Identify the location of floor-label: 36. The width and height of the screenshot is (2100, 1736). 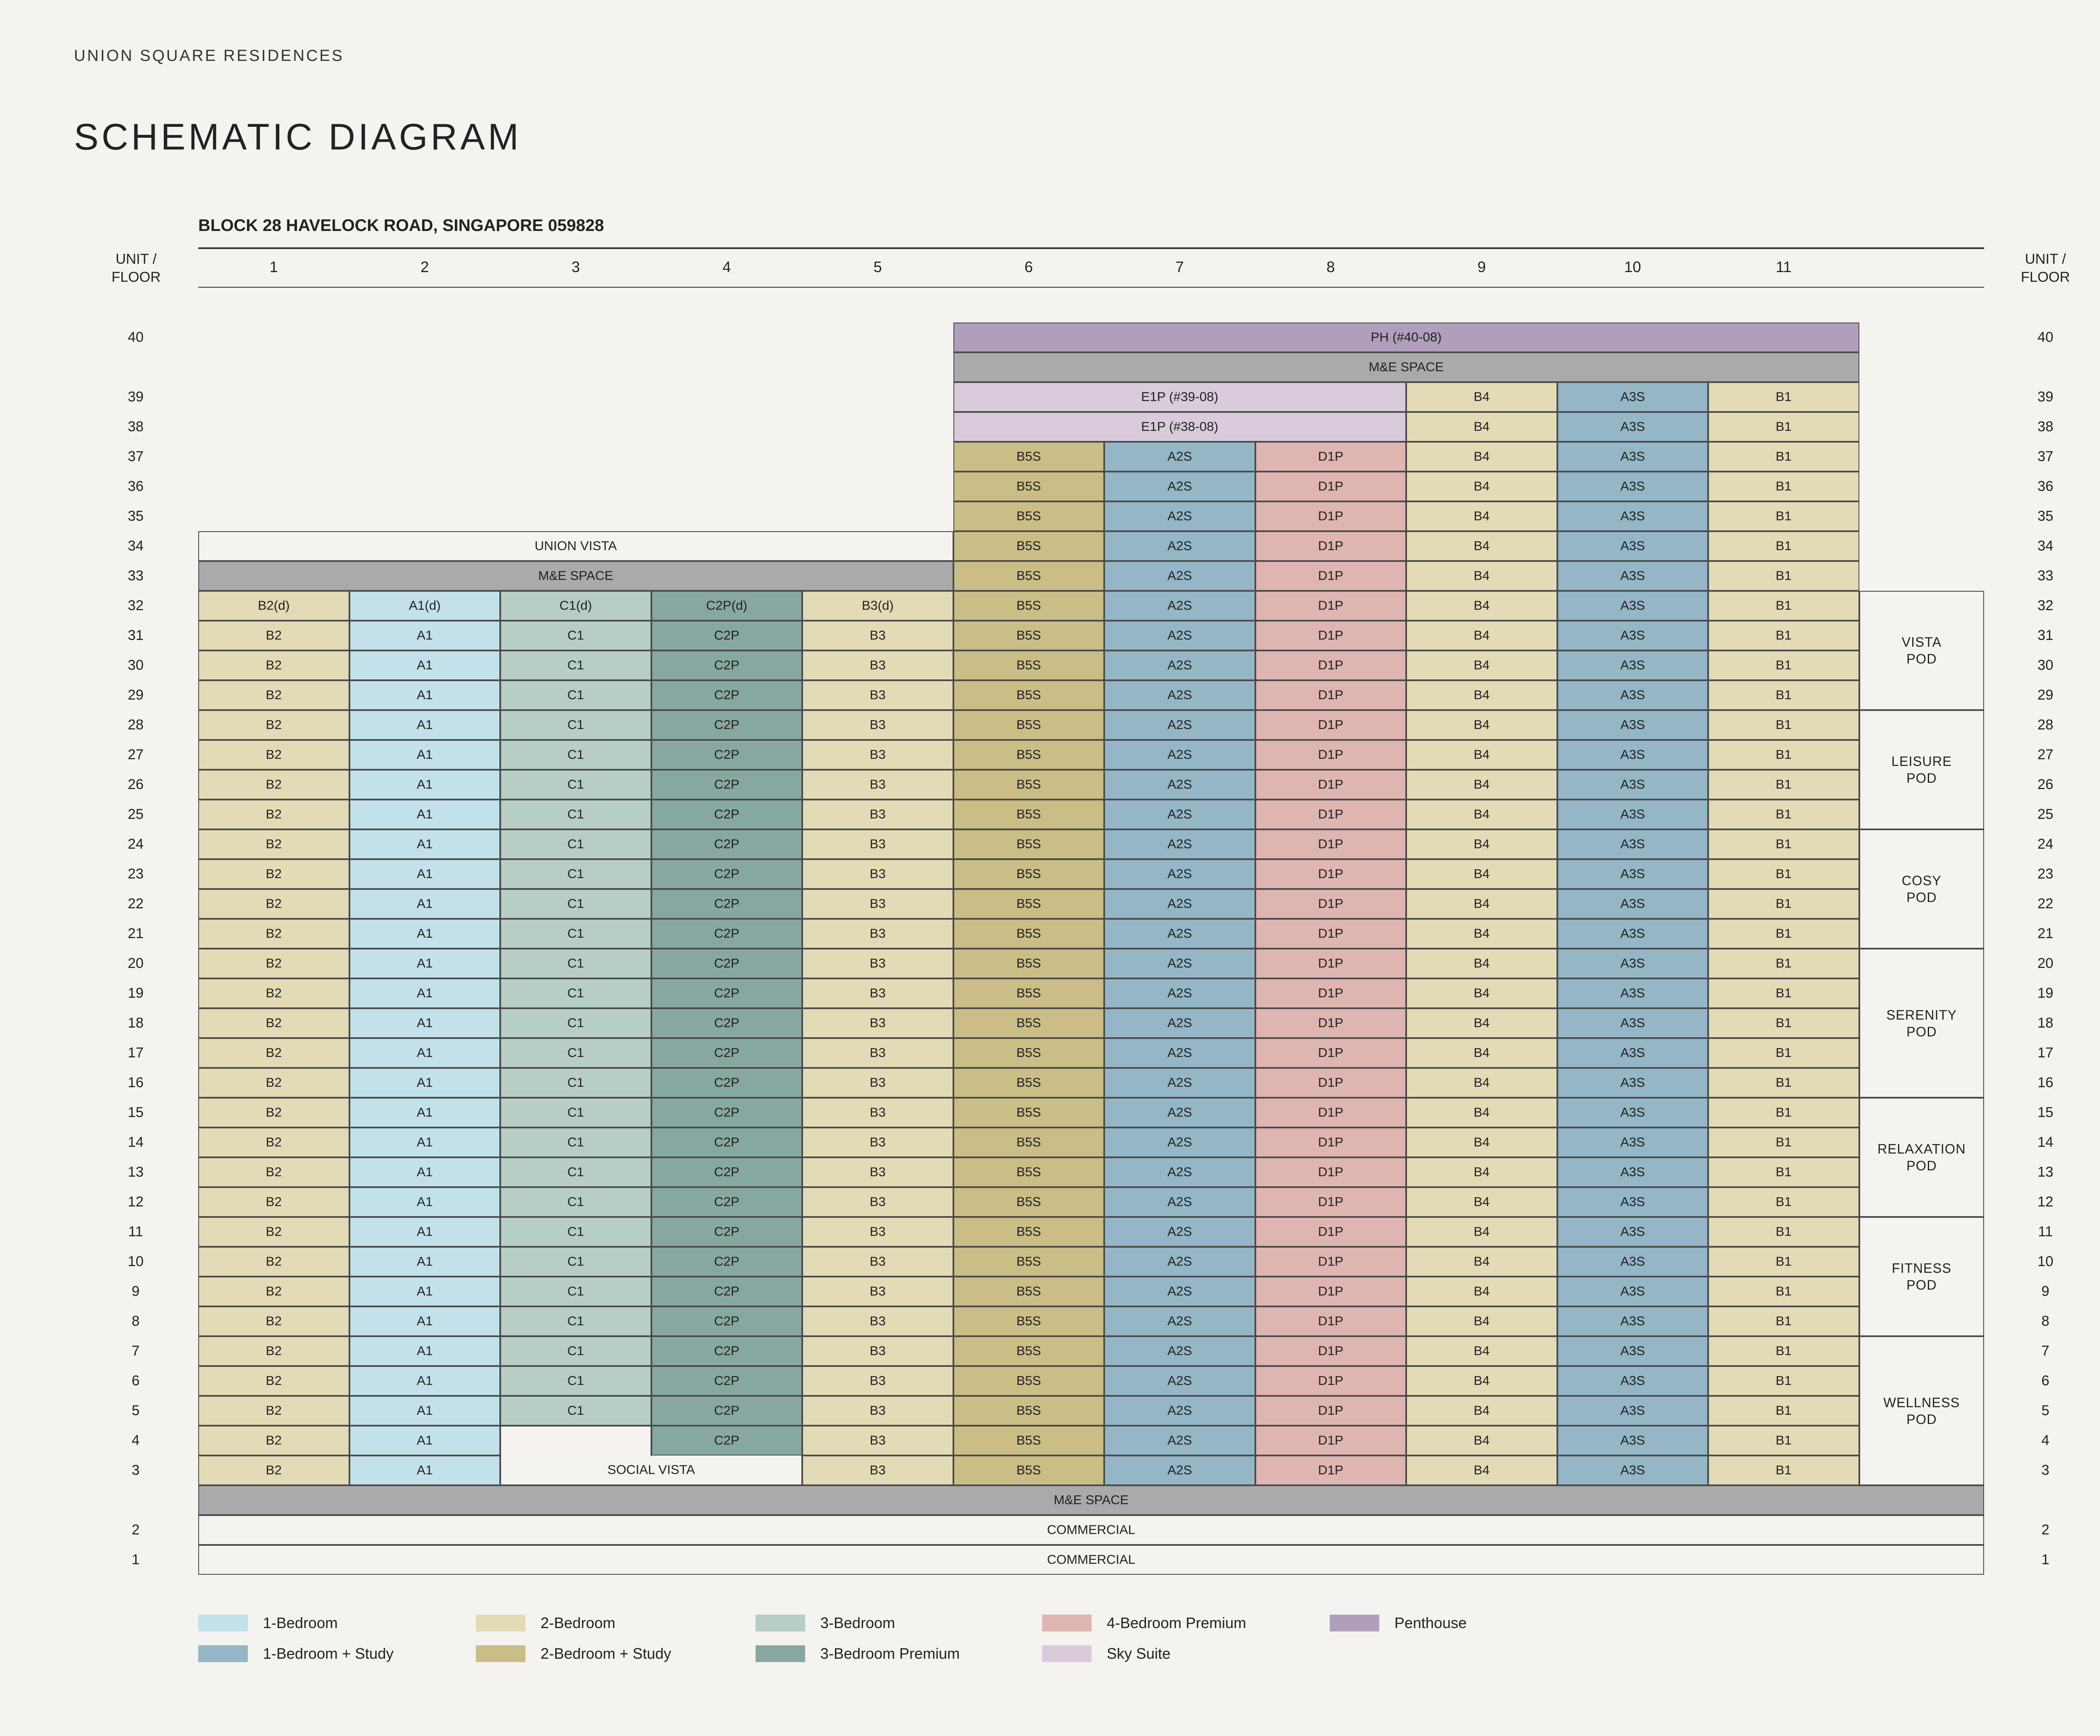
(136, 486).